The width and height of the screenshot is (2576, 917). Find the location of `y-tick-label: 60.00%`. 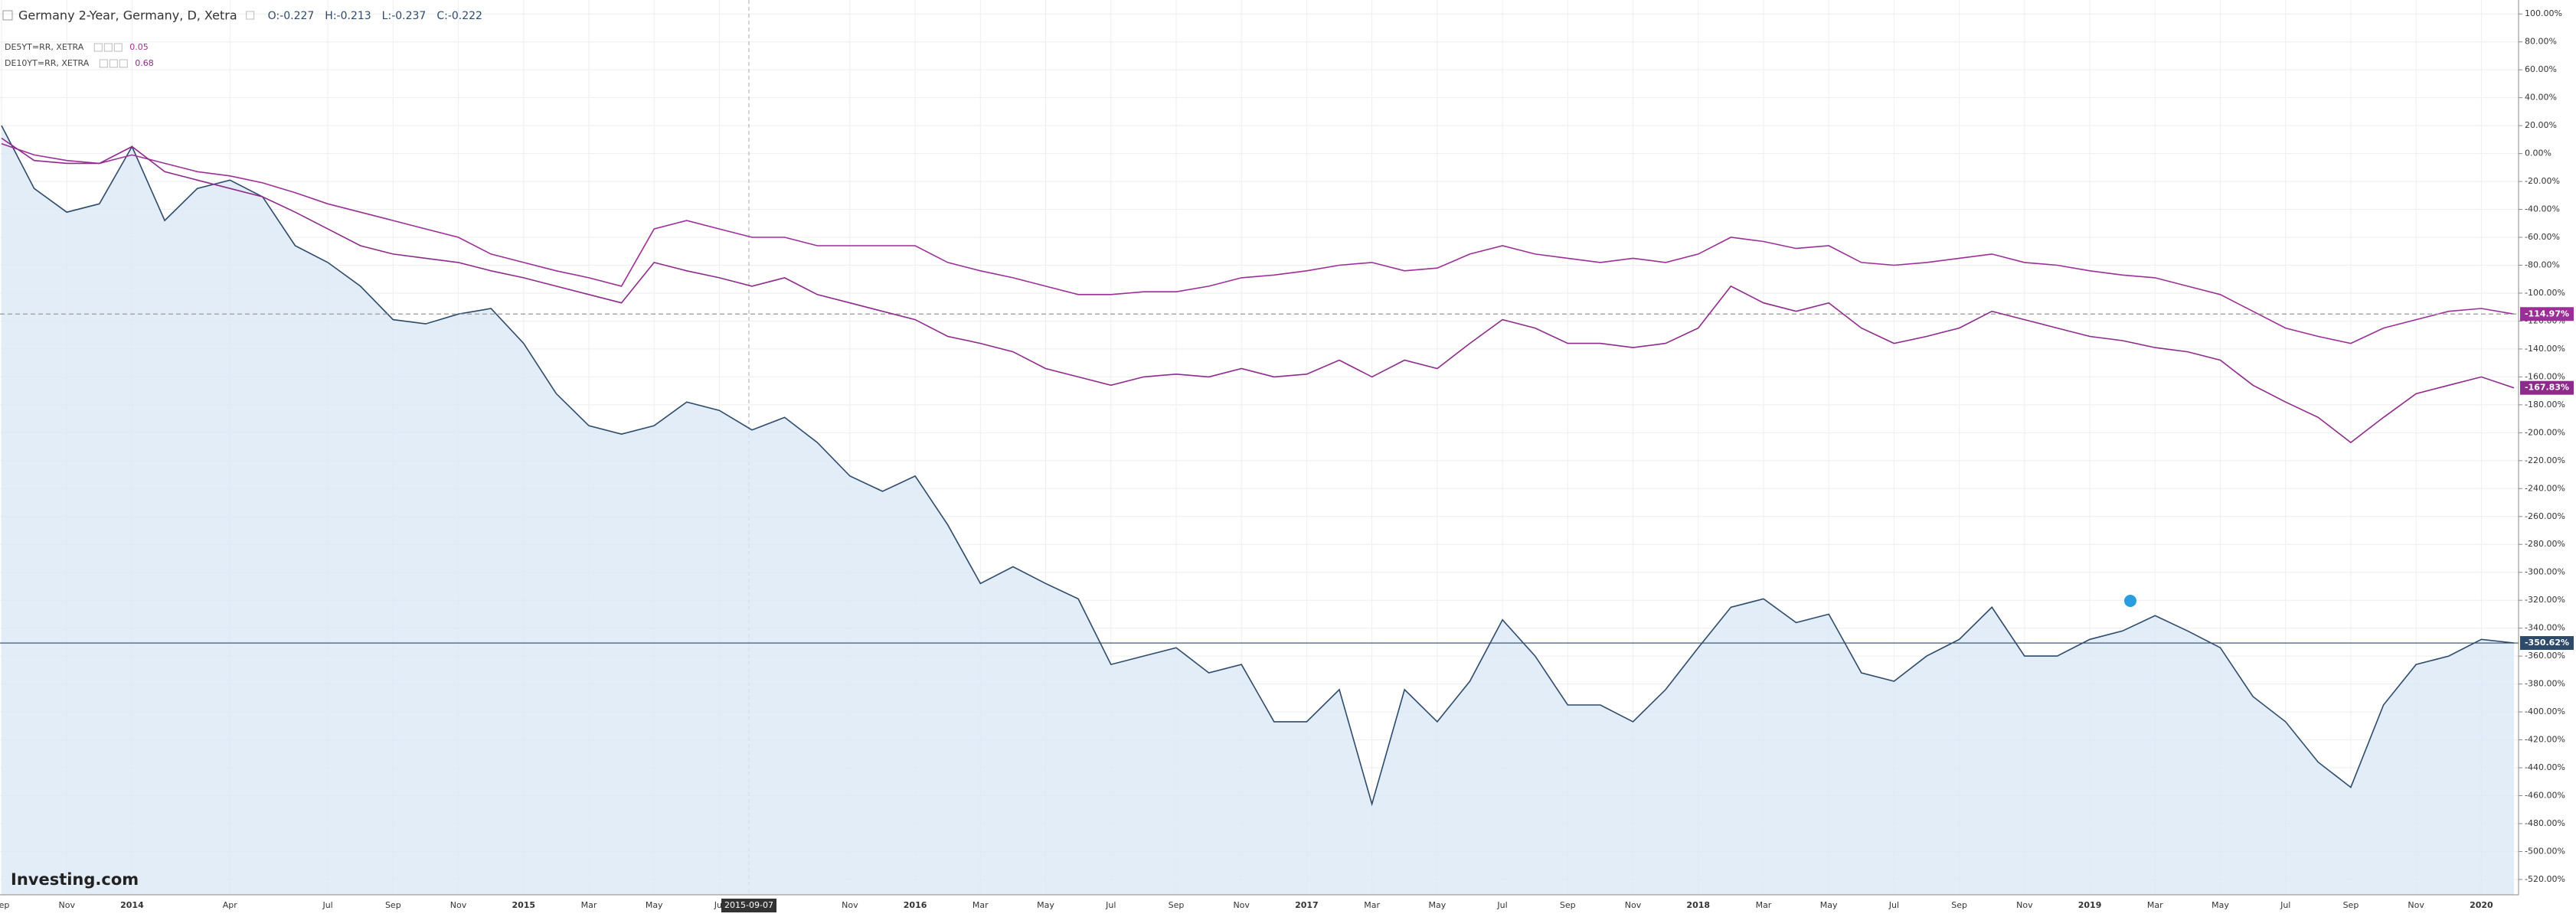

y-tick-label: 60.00% is located at coordinates (2541, 69).